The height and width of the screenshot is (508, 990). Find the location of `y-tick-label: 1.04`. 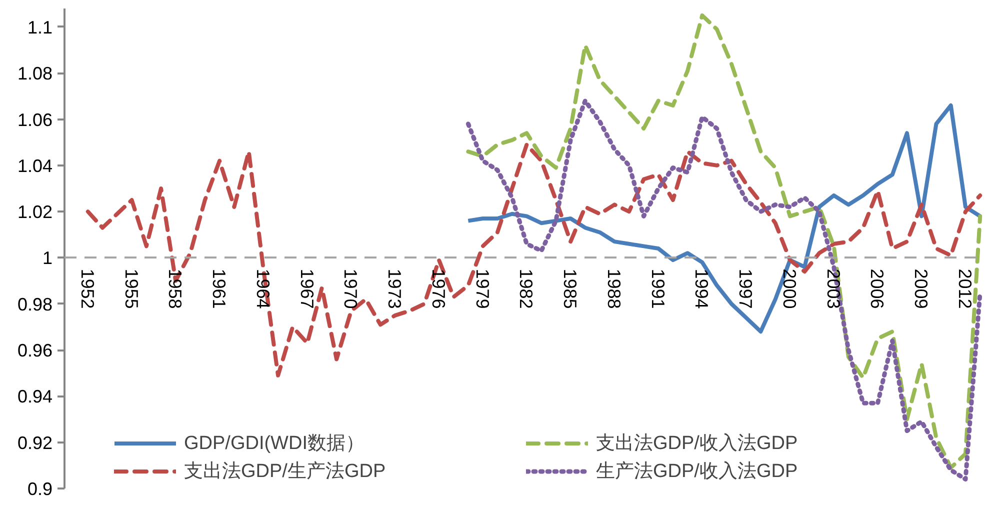

y-tick-label: 1.04 is located at coordinates (35, 166).